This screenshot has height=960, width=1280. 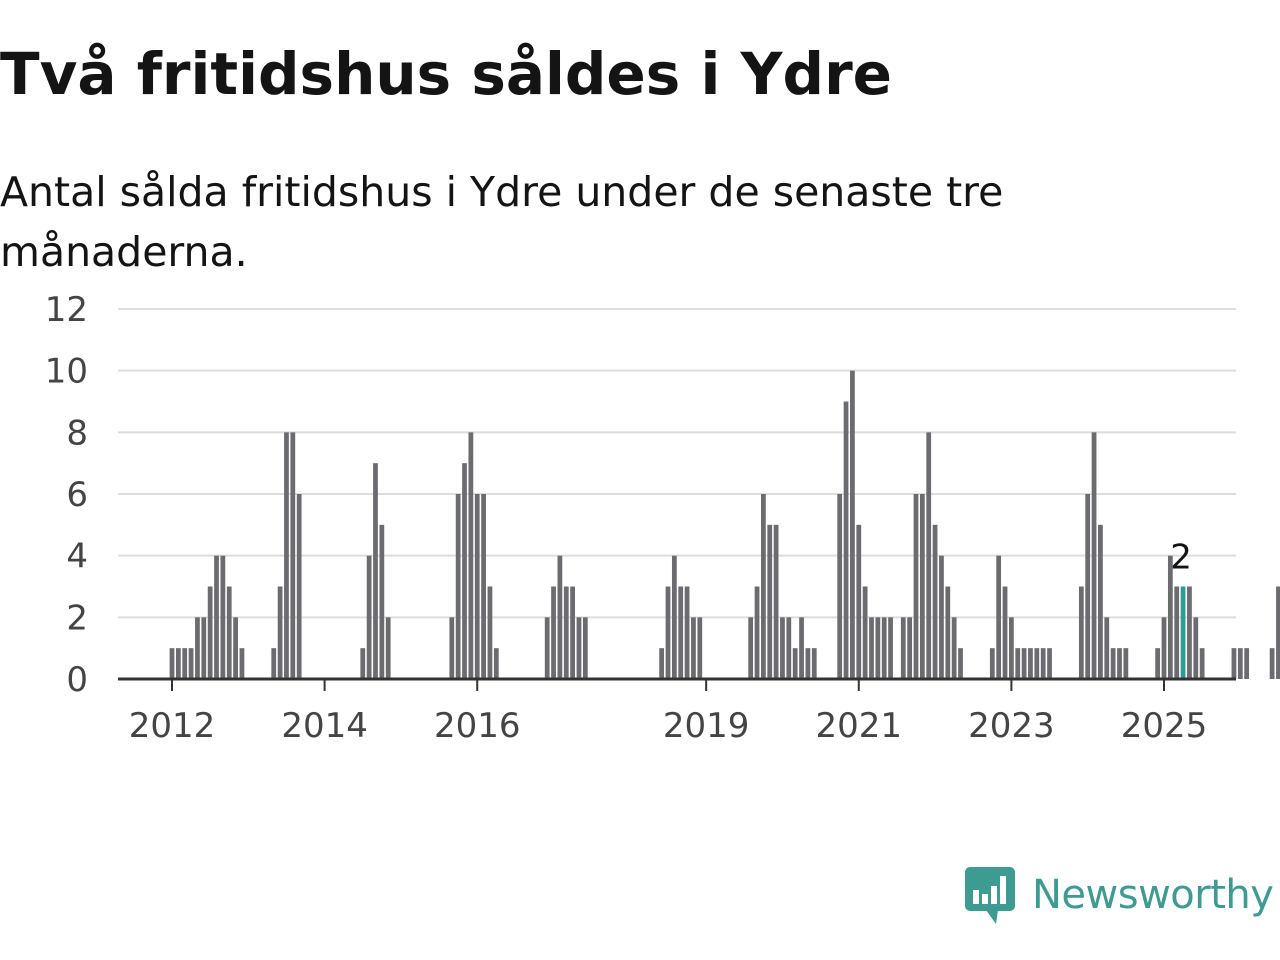 I want to click on x-tick-label: 2021, so click(x=859, y=726).